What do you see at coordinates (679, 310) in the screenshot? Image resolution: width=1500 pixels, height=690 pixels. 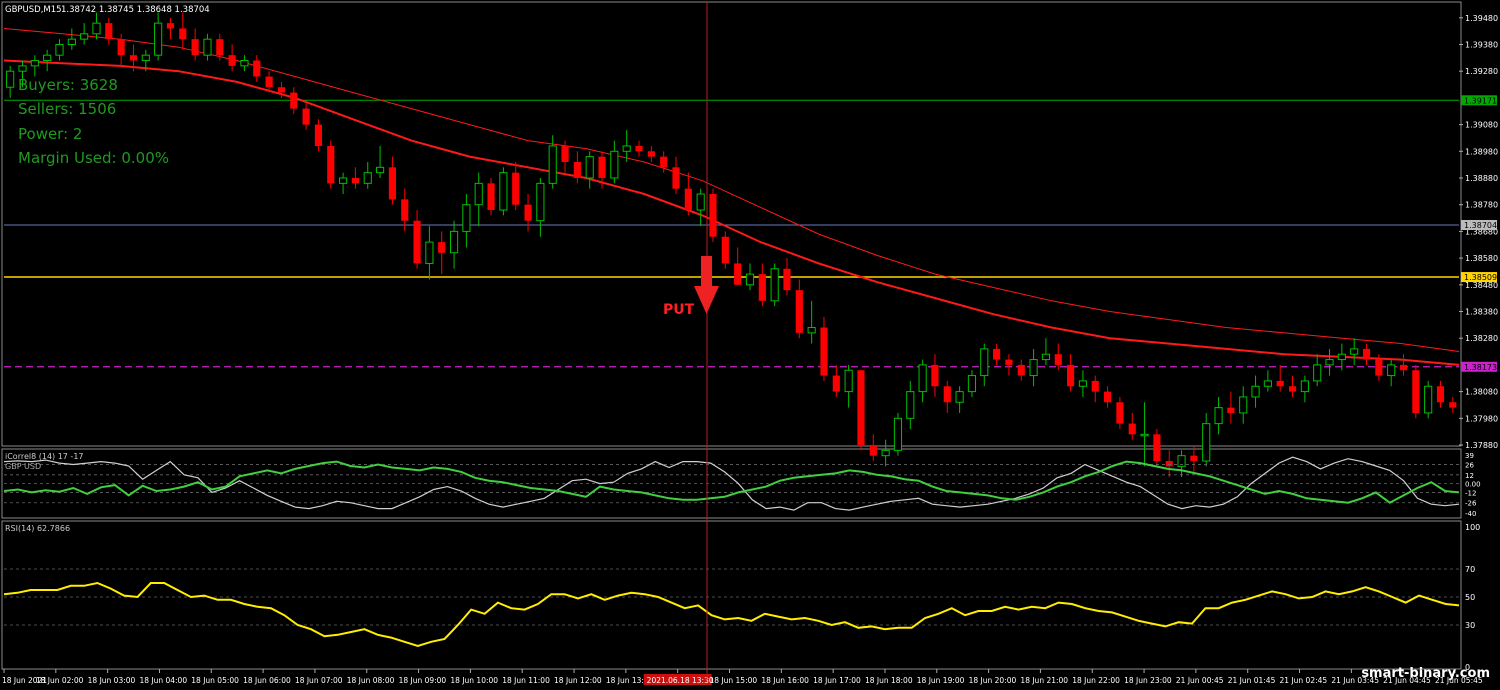 I see `put-label: PUT` at bounding box center [679, 310].